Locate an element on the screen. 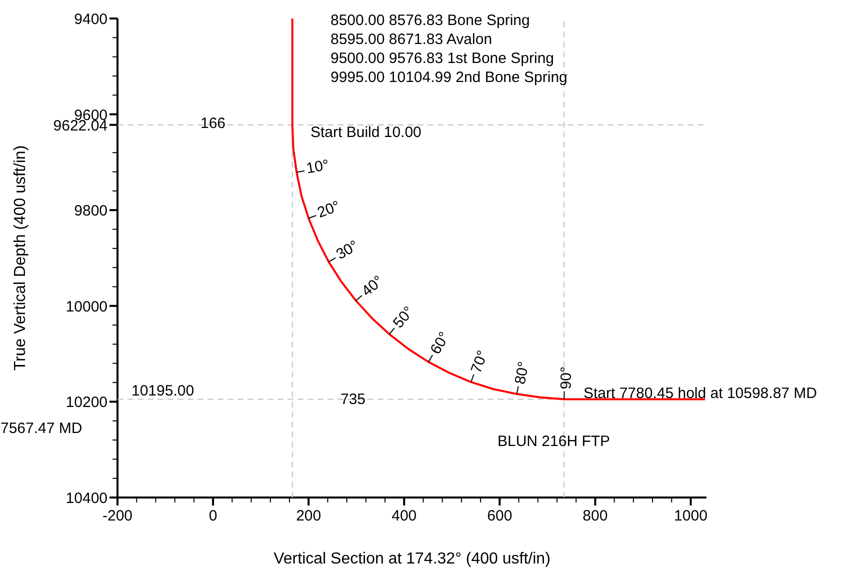 This screenshot has height=571, width=865. annotation: 9500.00 9576.83 1st Bone Spring is located at coordinates (442, 58).